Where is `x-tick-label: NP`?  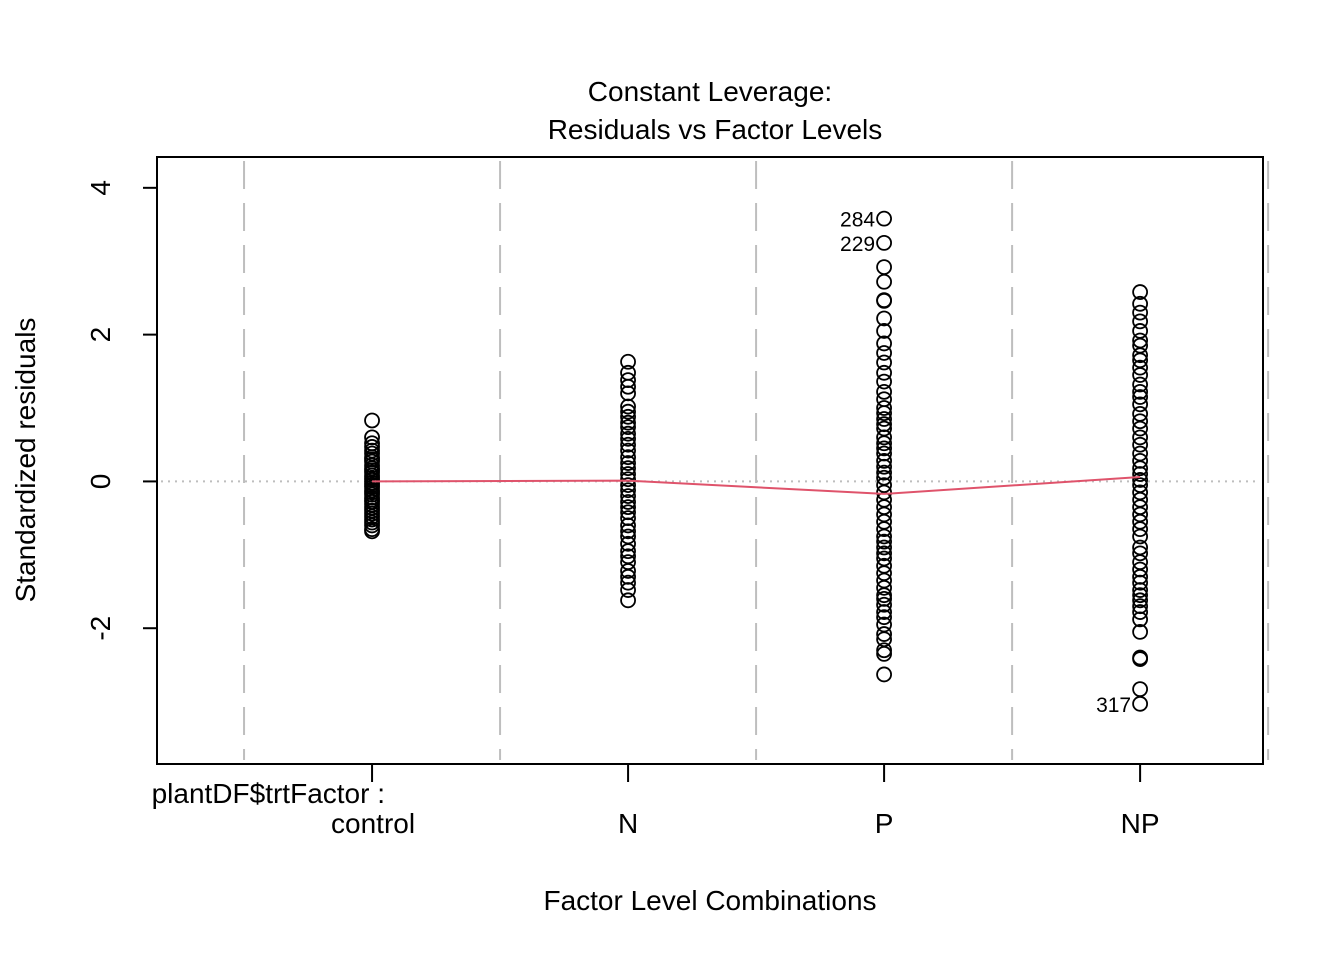
x-tick-label: NP is located at coordinates (1140, 823).